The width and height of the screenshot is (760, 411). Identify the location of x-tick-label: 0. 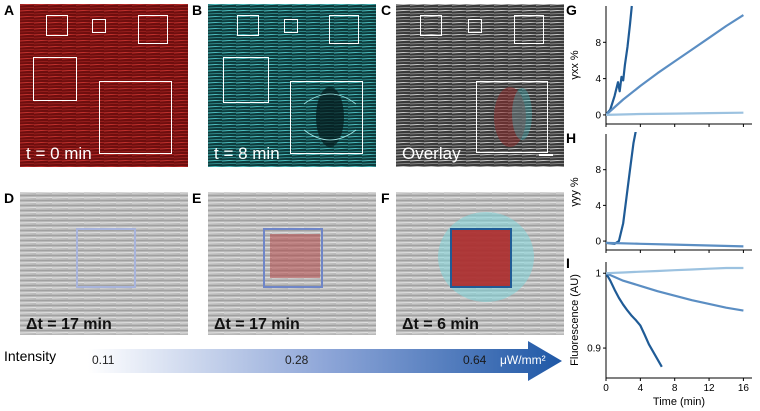
(606, 388).